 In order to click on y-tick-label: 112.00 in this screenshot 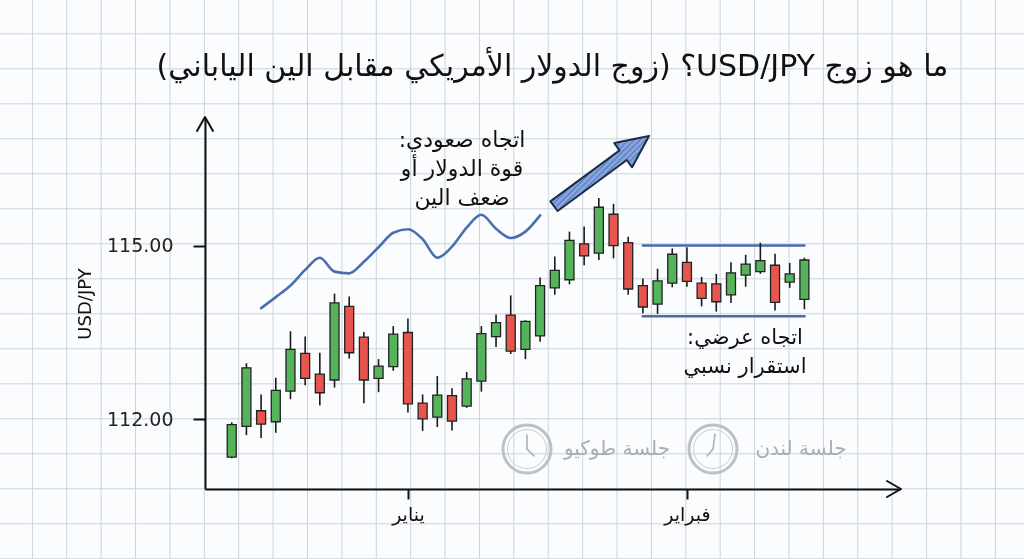, I will do `click(140, 418)`.